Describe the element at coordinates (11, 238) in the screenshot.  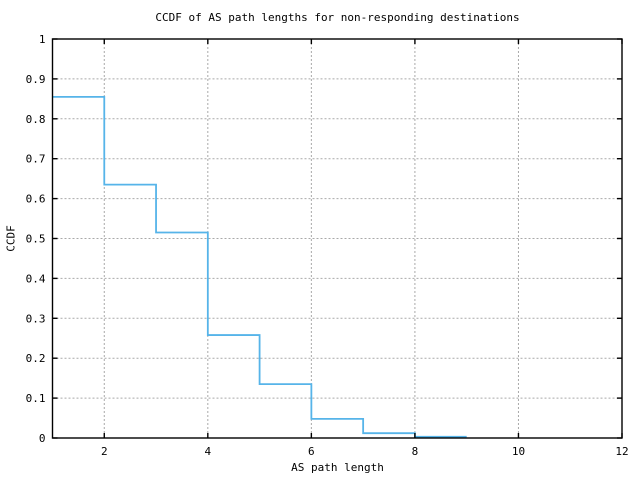
I see `y-axis-label: CCDF` at that location.